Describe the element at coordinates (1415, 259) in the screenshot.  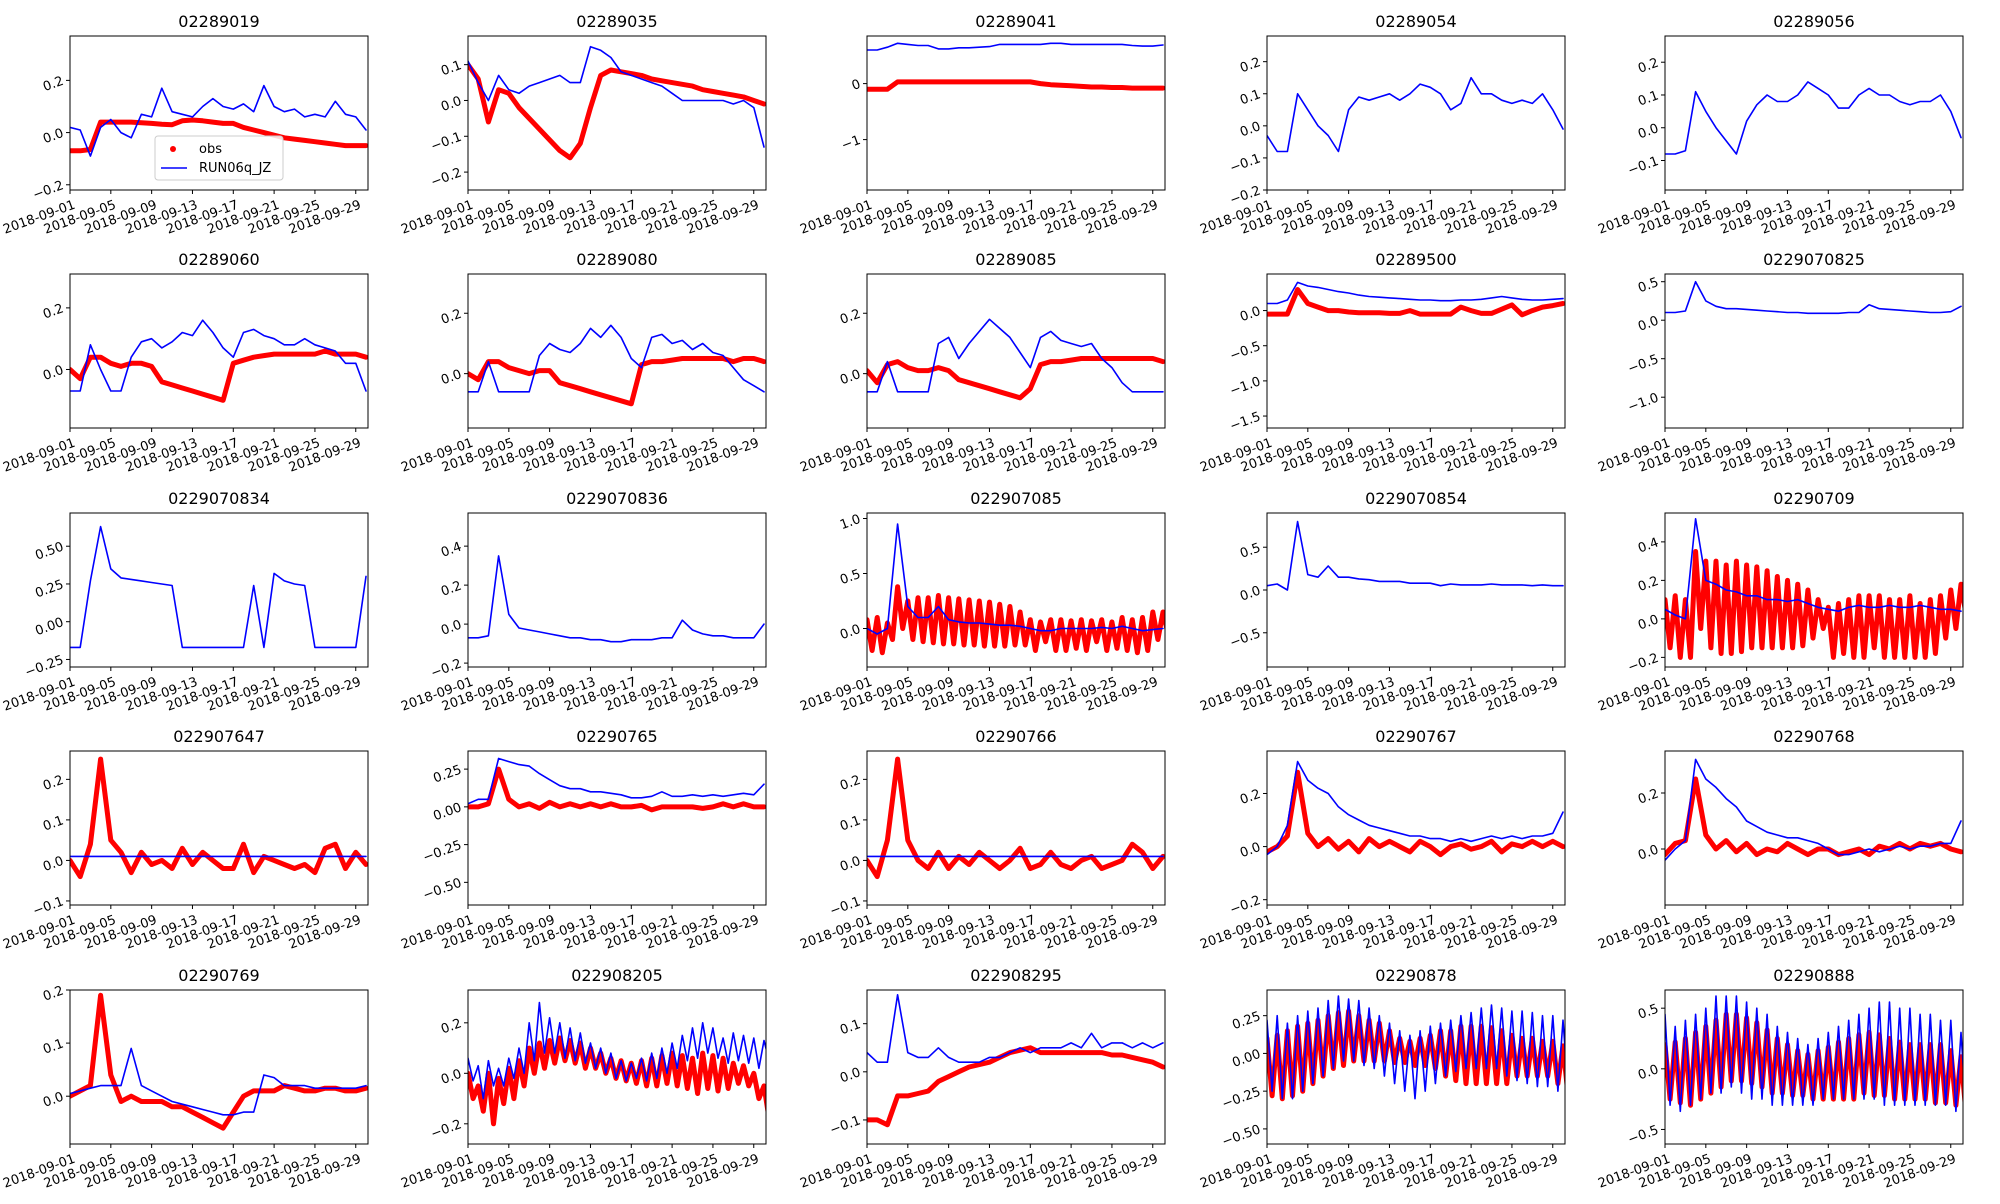
I see `panel-title: 02289500` at that location.